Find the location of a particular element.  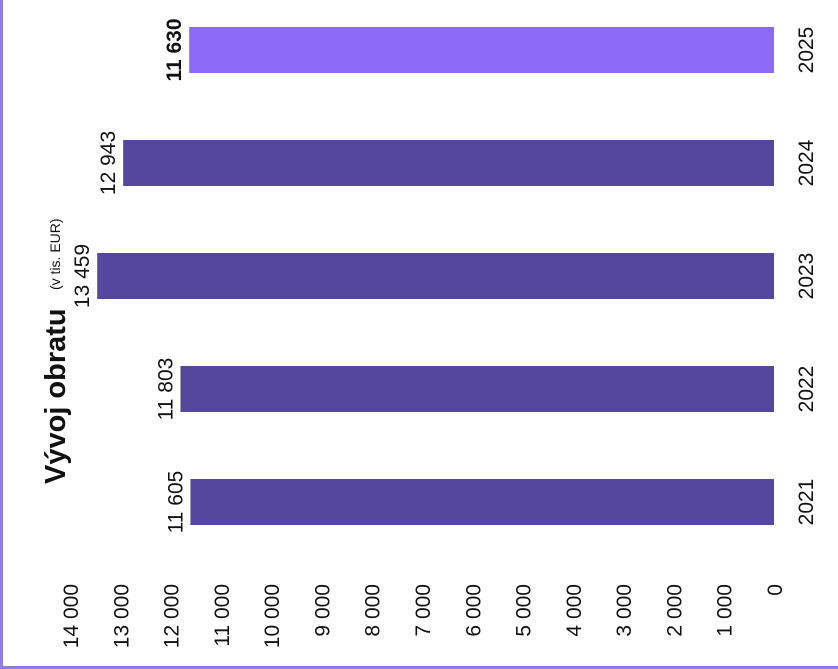

data-labels: 11 605 11 803 13 459 12 943 11 630 is located at coordinates (129, 275).